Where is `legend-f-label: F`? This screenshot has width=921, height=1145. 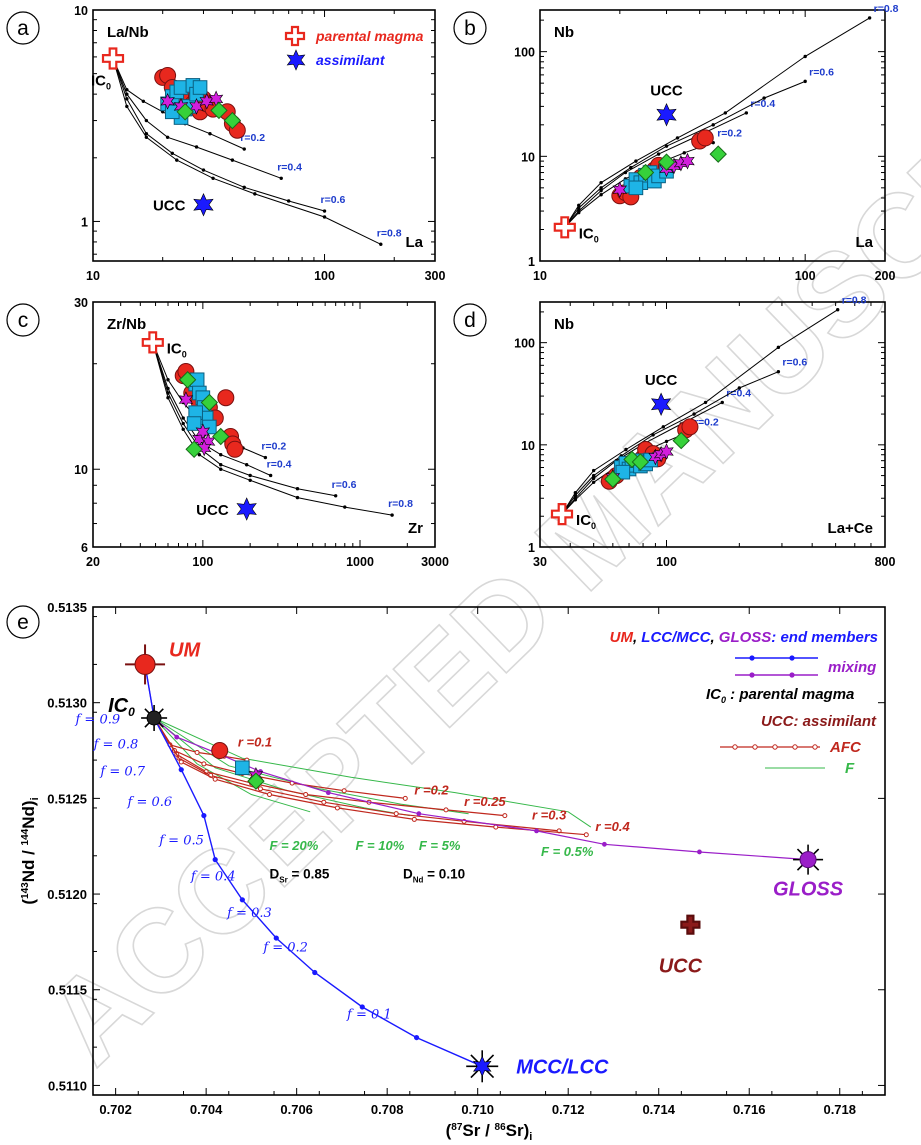 legend-f-label: F is located at coordinates (850, 768).